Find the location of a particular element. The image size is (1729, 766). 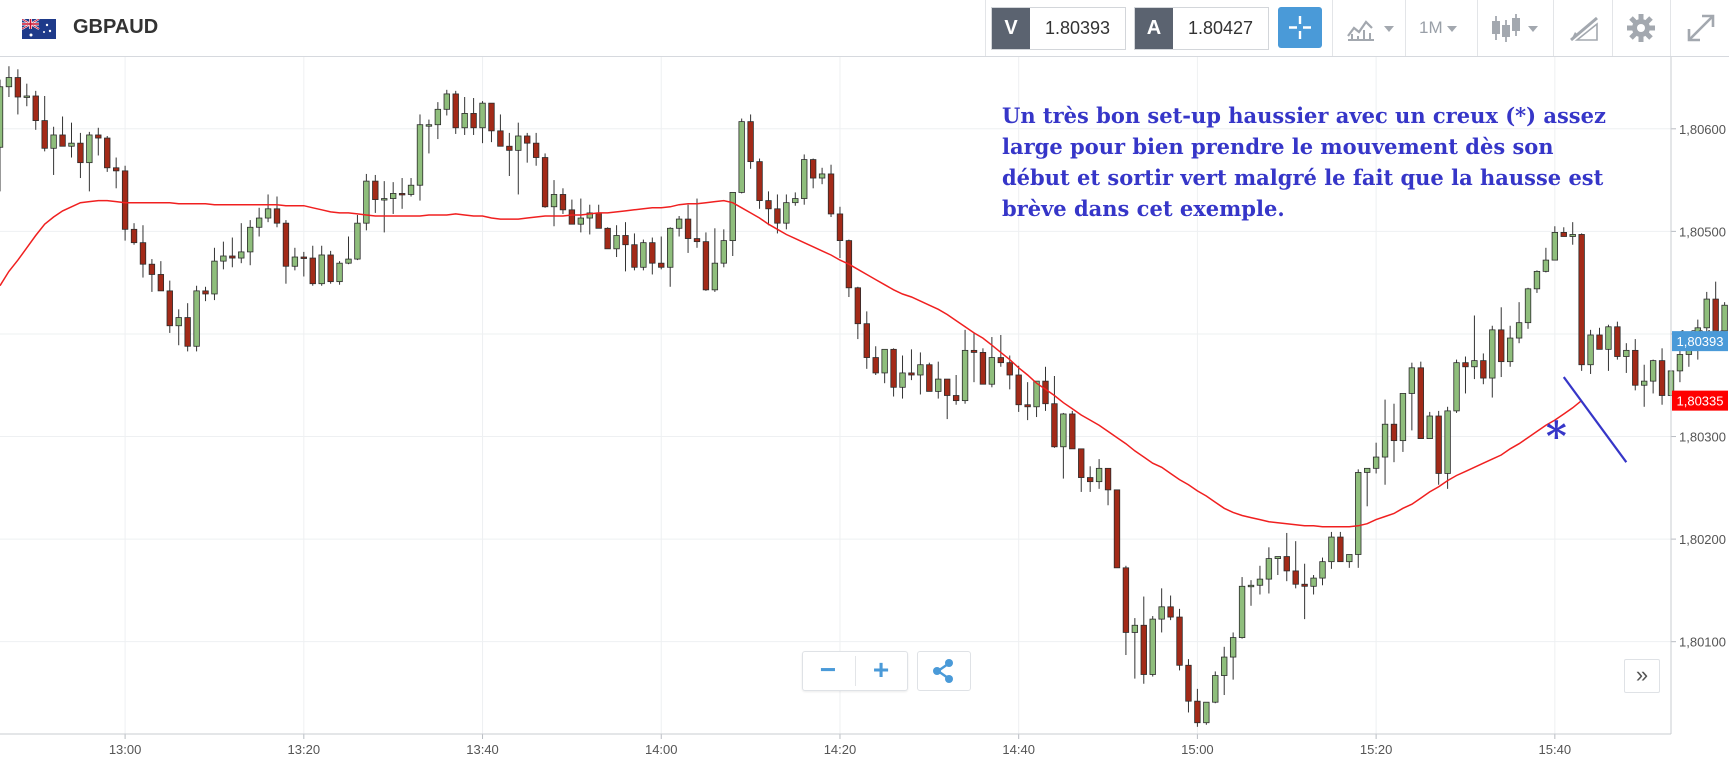

flag-gb-au-icon is located at coordinates (39, 29).